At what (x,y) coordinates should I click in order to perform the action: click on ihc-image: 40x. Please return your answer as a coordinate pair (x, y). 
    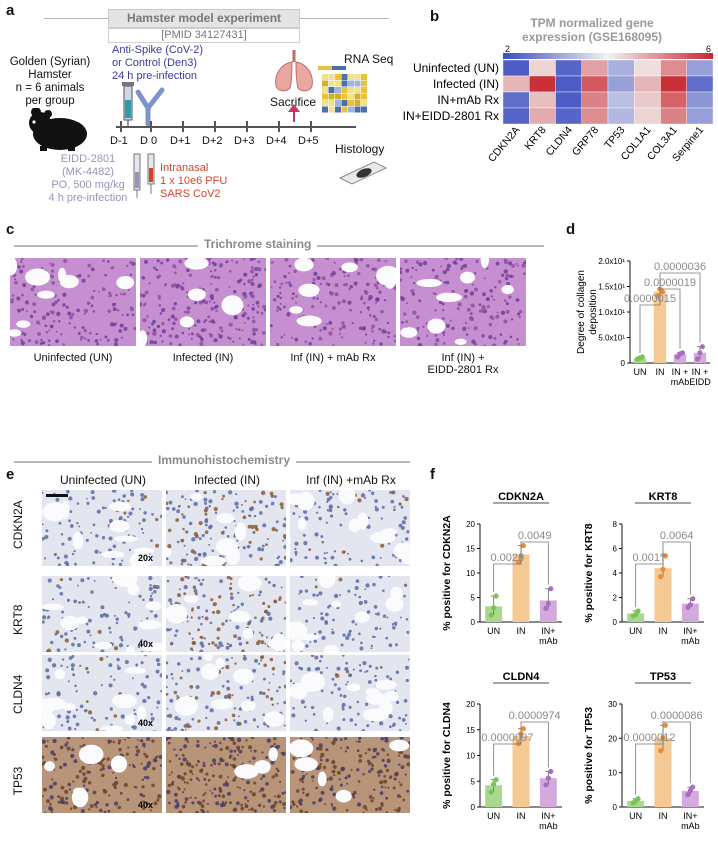
    Looking at the image, I should click on (102, 614).